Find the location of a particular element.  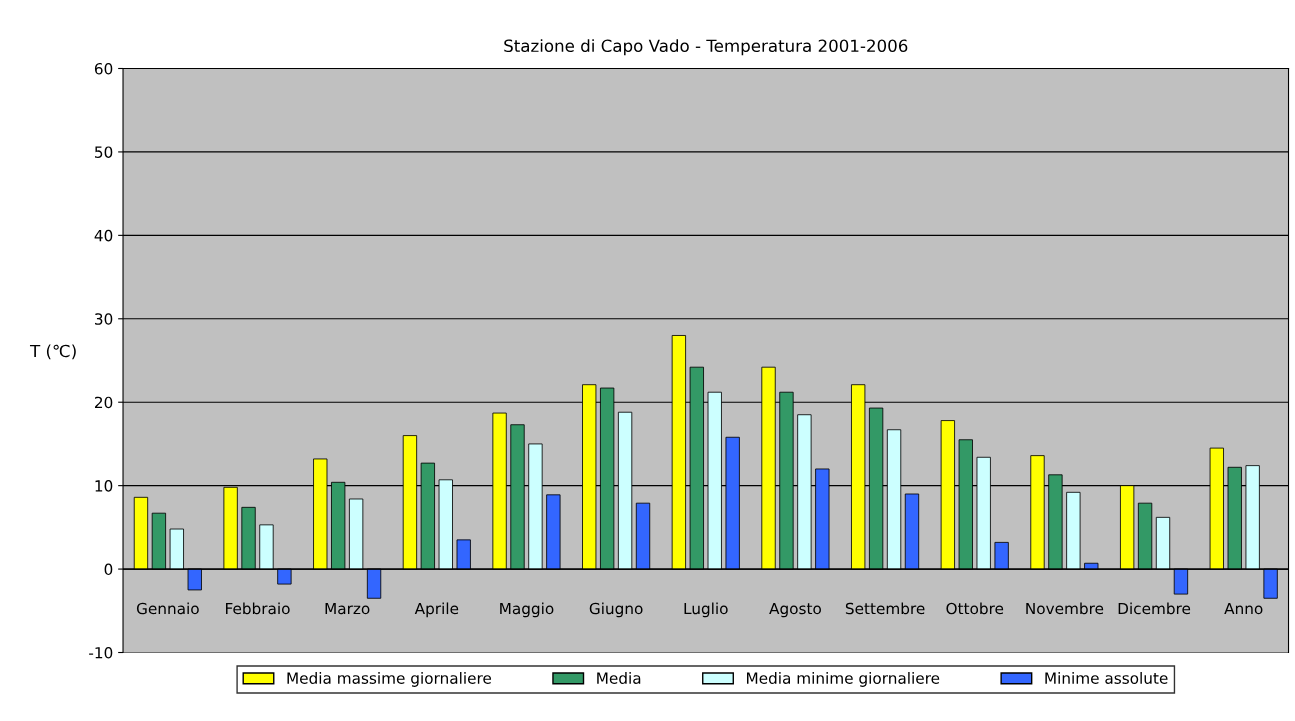

x-tick-label: Giugno is located at coordinates (616, 610).